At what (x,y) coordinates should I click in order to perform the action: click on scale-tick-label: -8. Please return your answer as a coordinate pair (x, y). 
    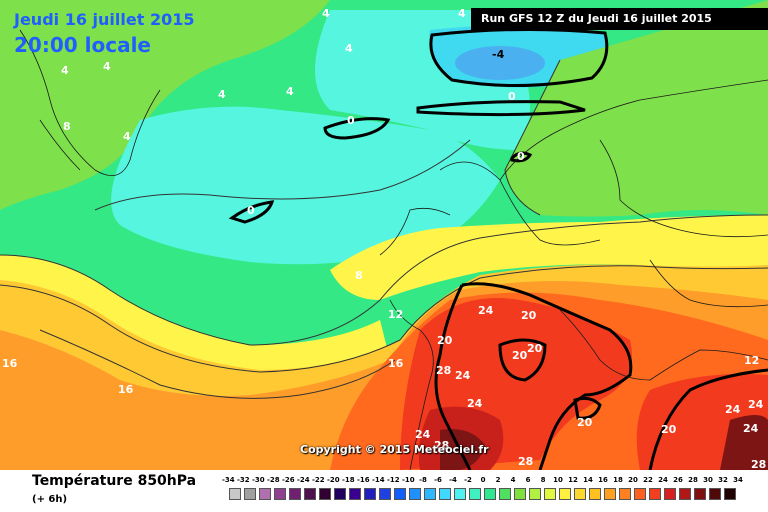
    Looking at the image, I should click on (423, 480).